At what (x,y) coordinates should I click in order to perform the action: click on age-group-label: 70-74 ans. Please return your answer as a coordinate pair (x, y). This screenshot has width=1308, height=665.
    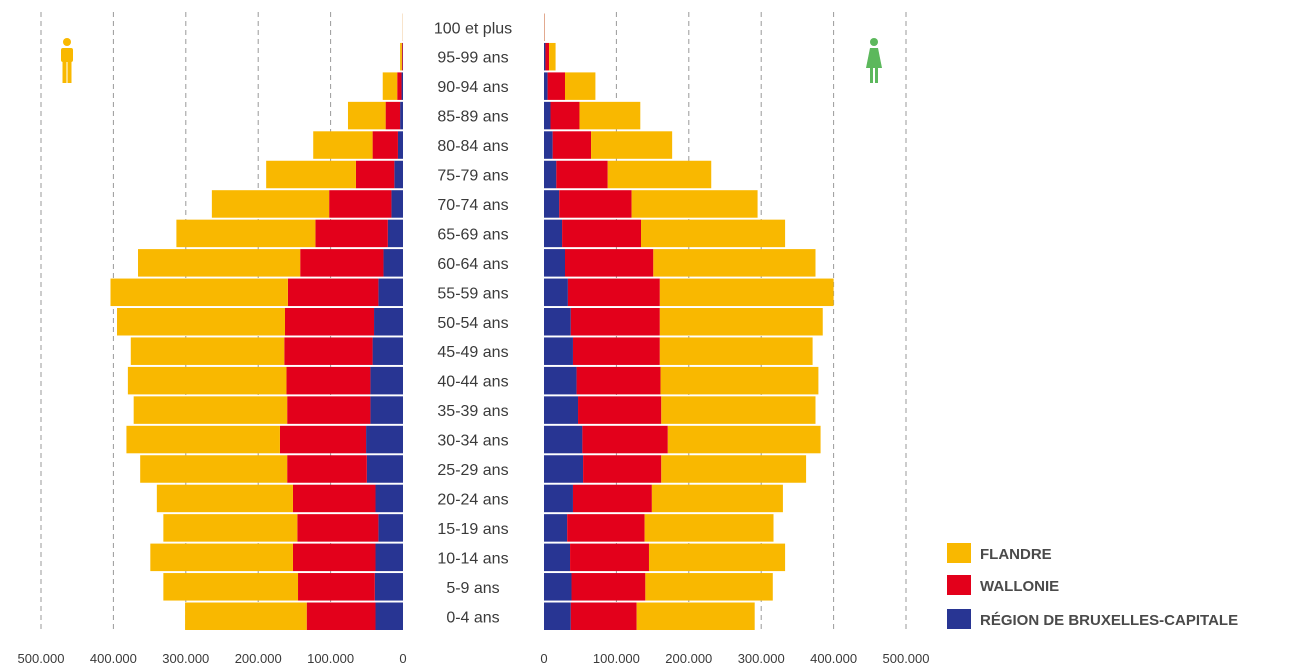
    Looking at the image, I should click on (472, 205).